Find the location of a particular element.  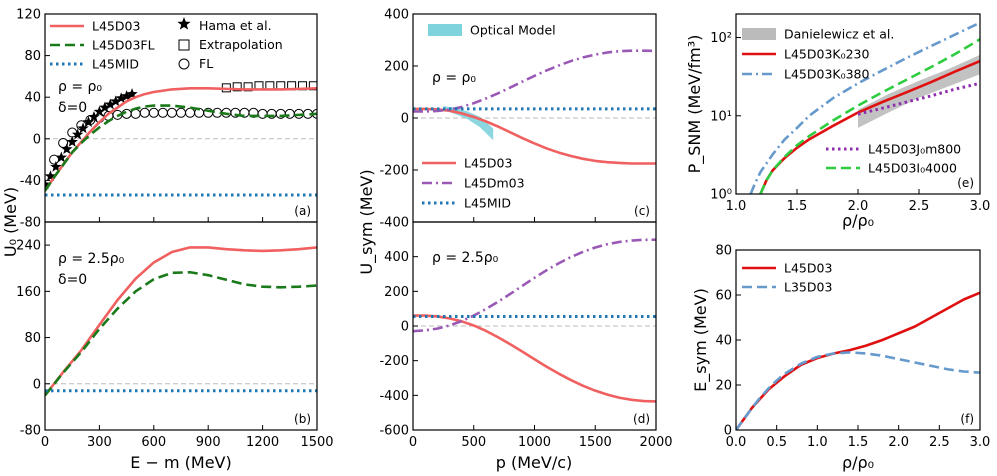

y-tick-label: 240 is located at coordinates (28, 246).